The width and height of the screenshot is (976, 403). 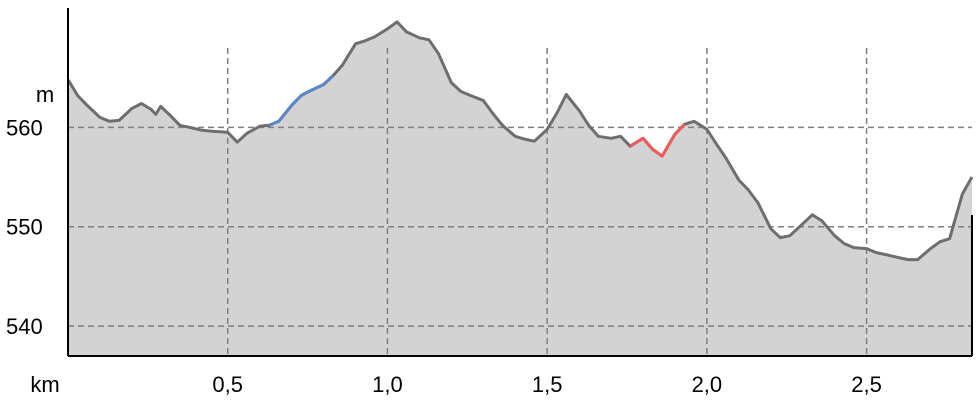 What do you see at coordinates (707, 384) in the screenshot?
I see `x-tick-label: 2,0` at bounding box center [707, 384].